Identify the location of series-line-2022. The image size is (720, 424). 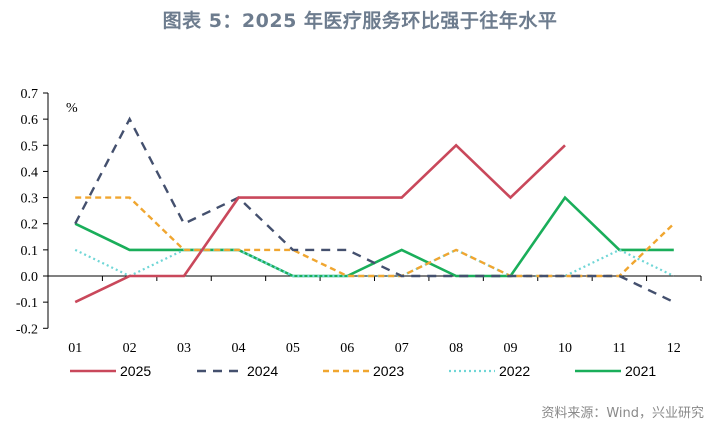
(374, 263).